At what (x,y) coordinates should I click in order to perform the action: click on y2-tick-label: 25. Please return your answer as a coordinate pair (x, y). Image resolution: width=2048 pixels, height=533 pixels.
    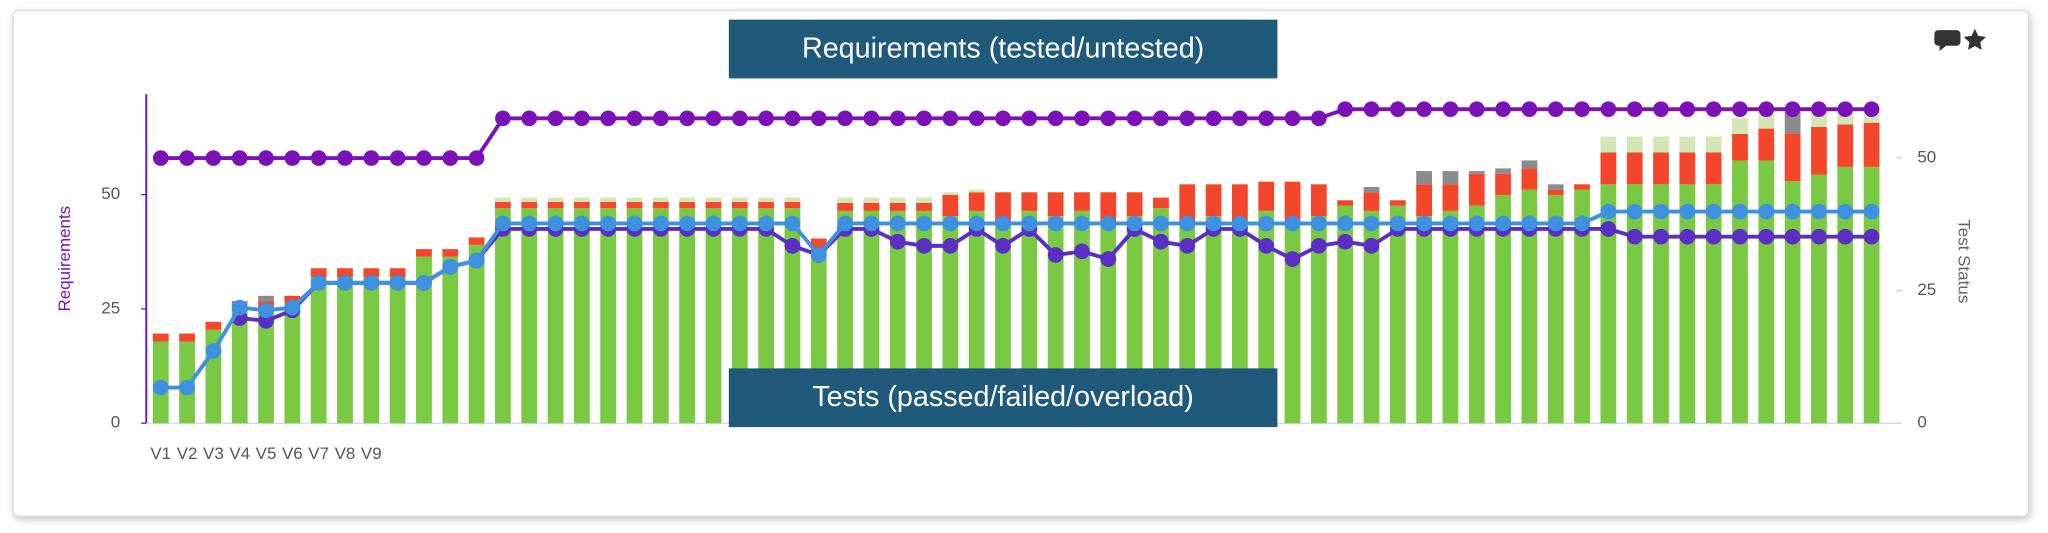
    Looking at the image, I should click on (1926, 289).